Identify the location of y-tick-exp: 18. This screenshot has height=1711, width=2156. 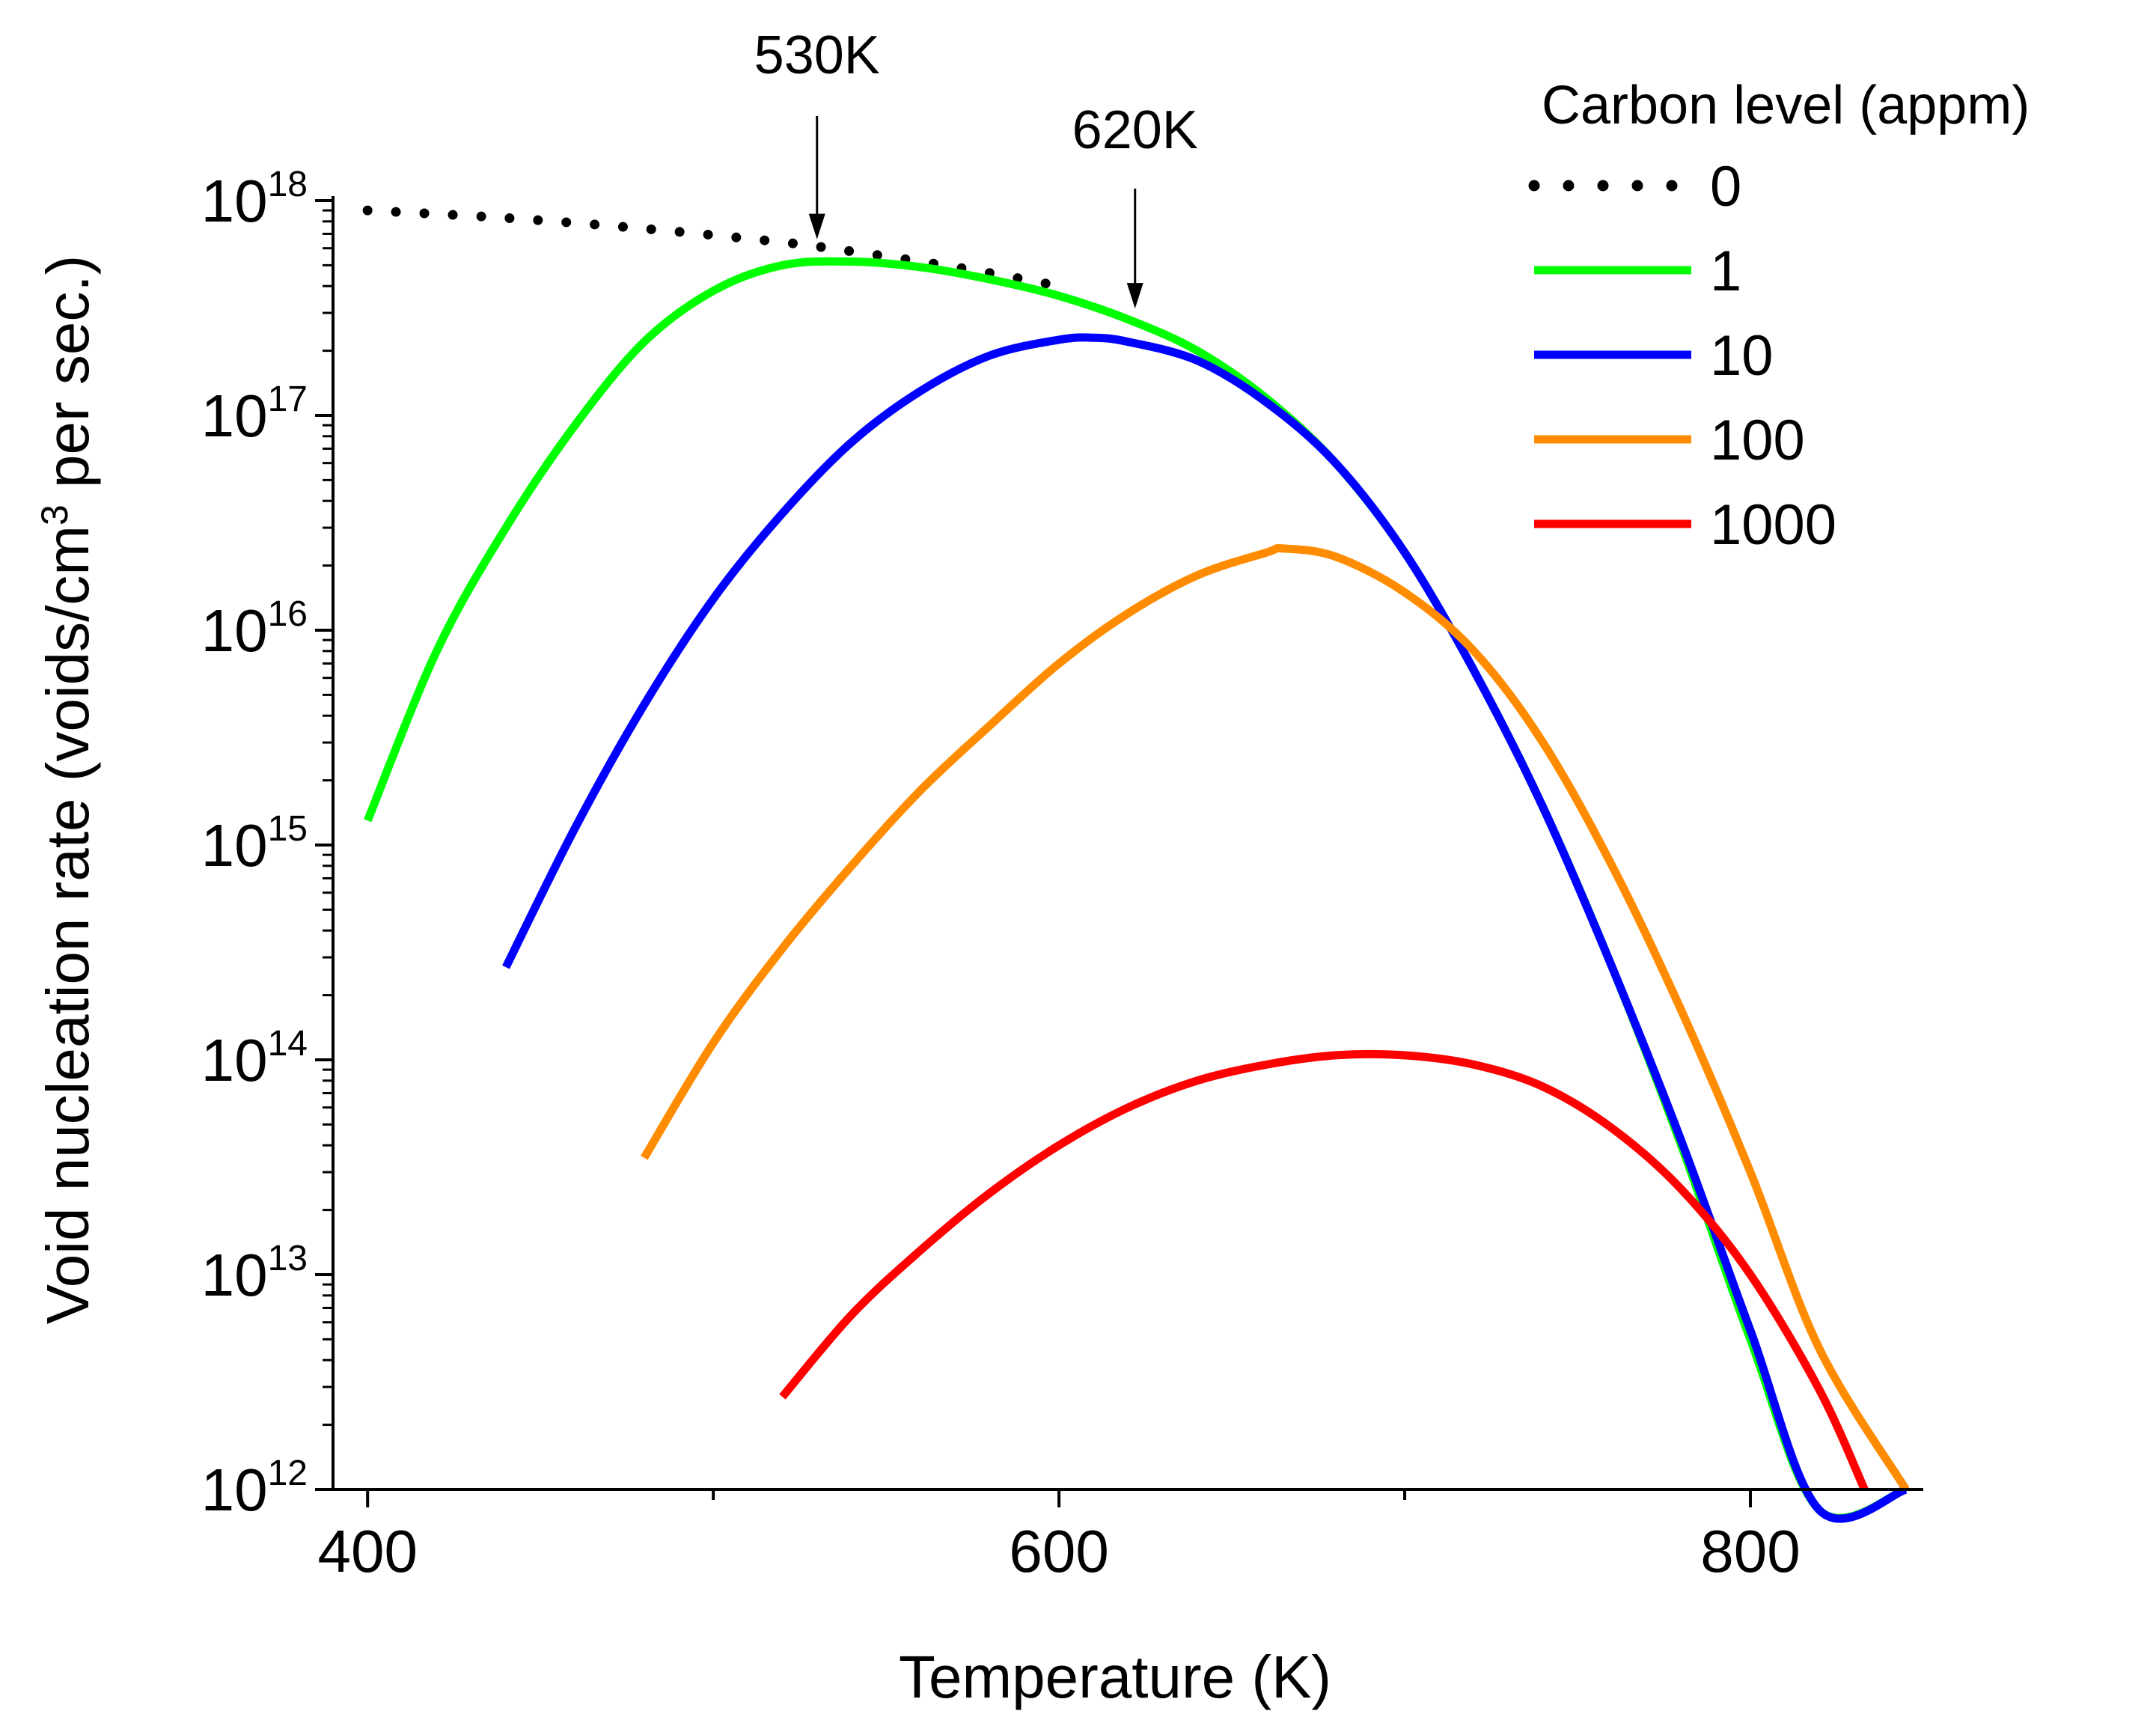
(288, 185).